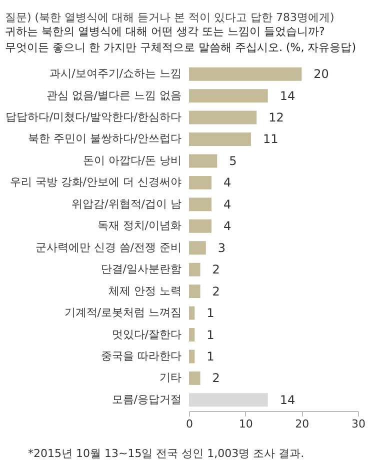 The width and height of the screenshot is (368, 467). Describe the element at coordinates (96, 182) in the screenshot. I see `y-tick-label: 우리 국방 강화/안보에 더 신경써야` at that location.